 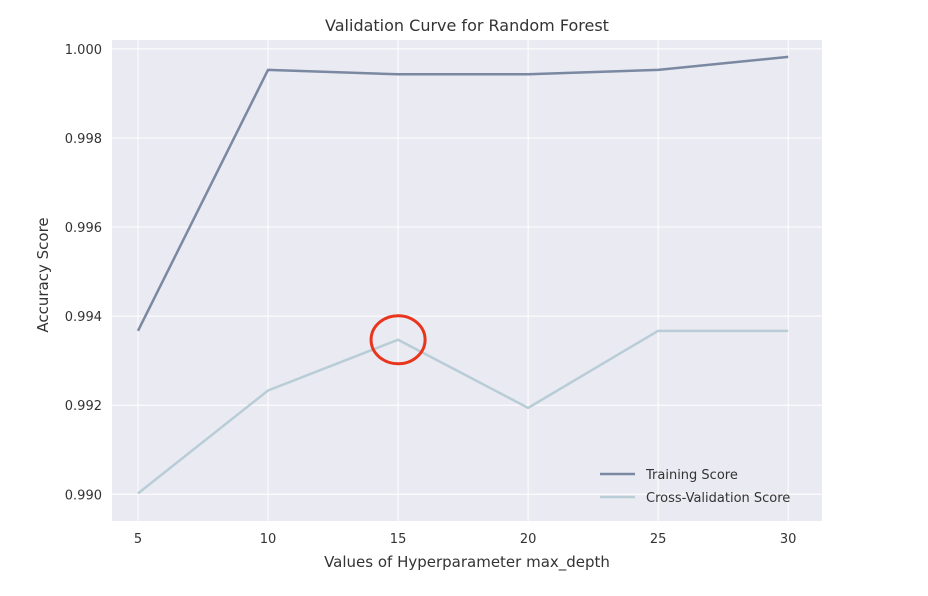 What do you see at coordinates (695, 487) in the screenshot?
I see `legend: Training Score Cross-Validation Score` at bounding box center [695, 487].